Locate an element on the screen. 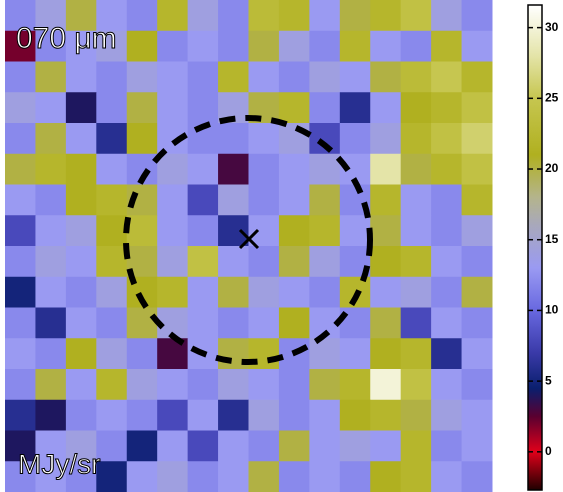 The width and height of the screenshot is (563, 492). colorbar-tick-label: 0 is located at coordinates (548, 451).